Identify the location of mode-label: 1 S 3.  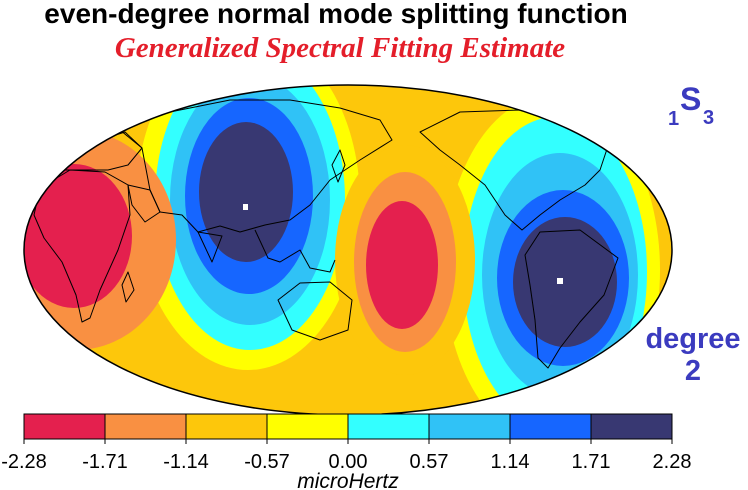
(691, 105).